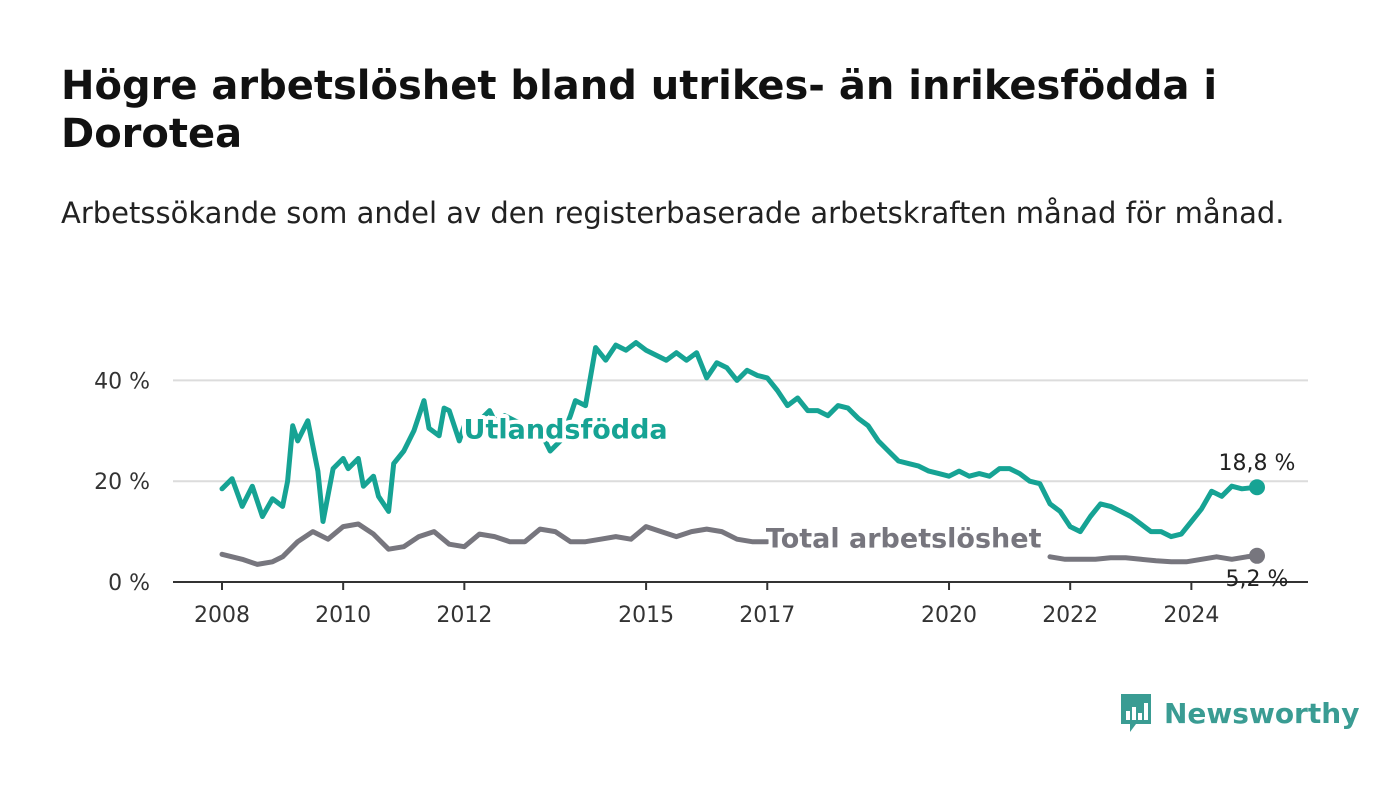 The height and width of the screenshot is (794, 1400). I want to click on brand-logo: Newsworthy, so click(1238, 713).